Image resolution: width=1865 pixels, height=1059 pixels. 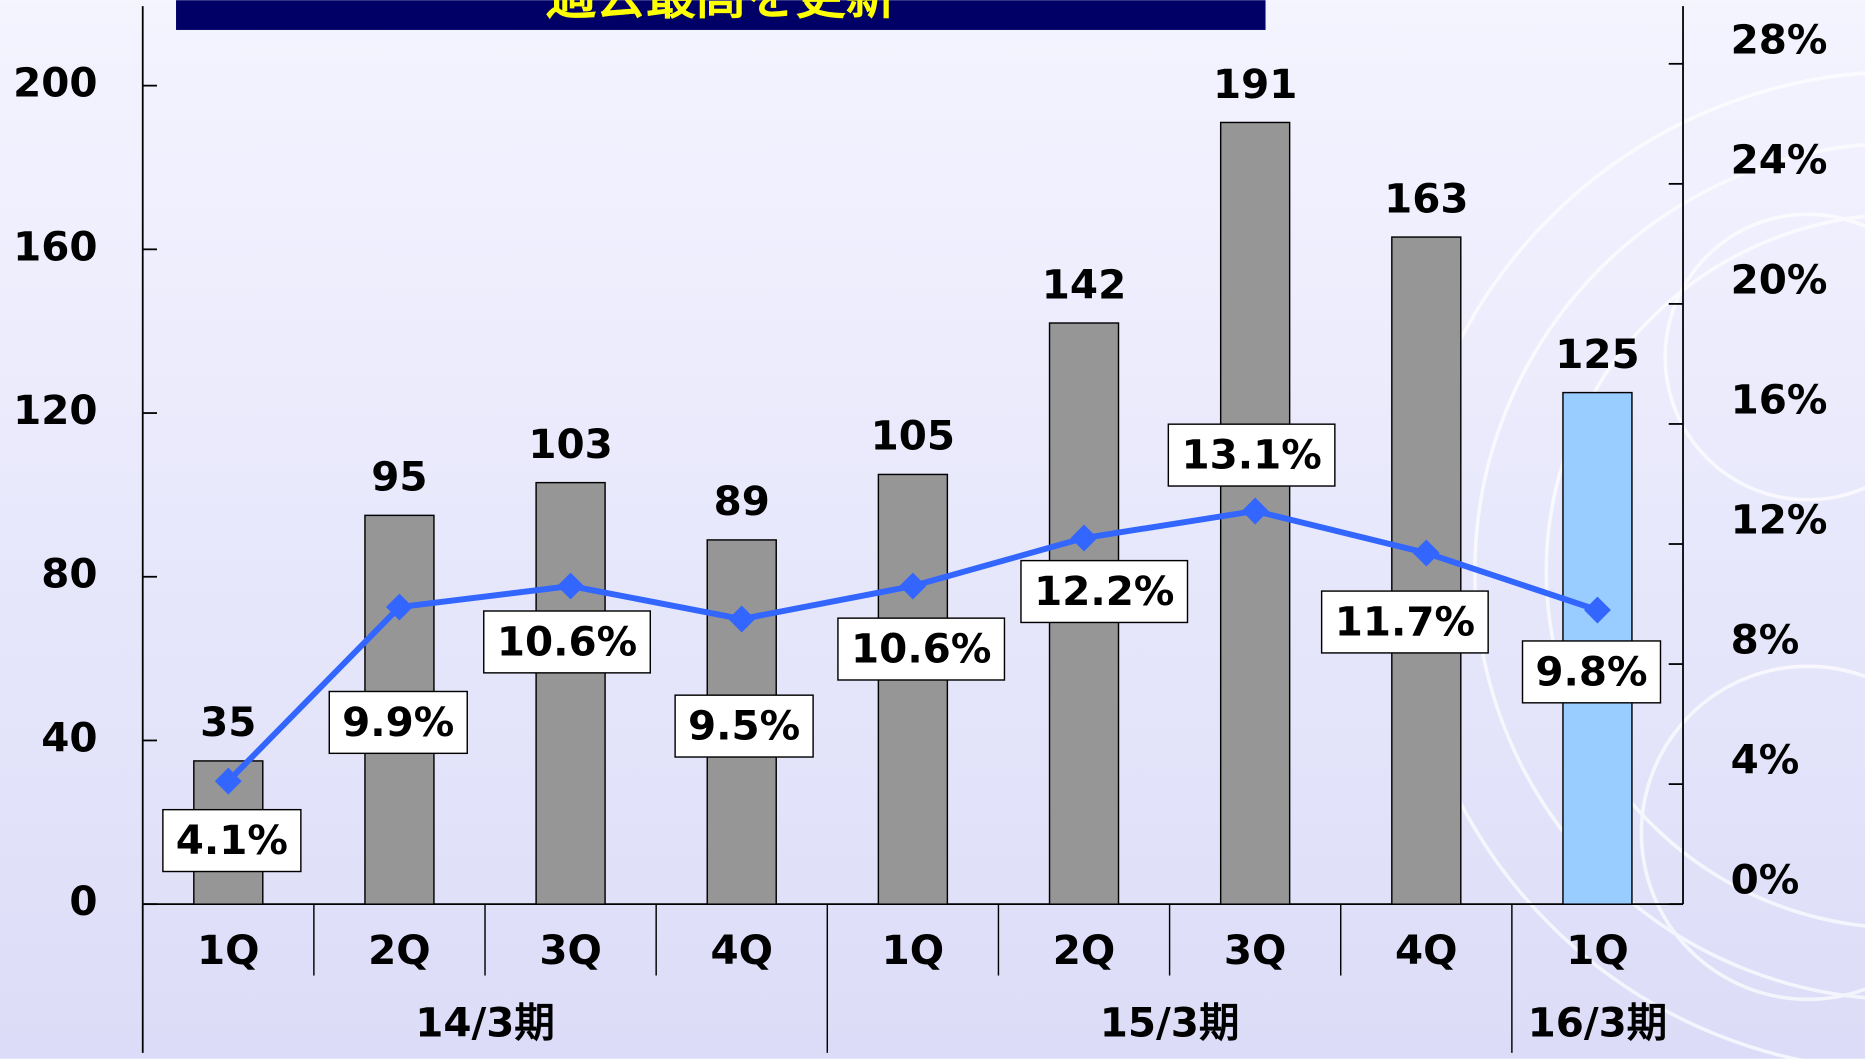 I want to click on group-label: 15/3期, so click(x=1170, y=1022).